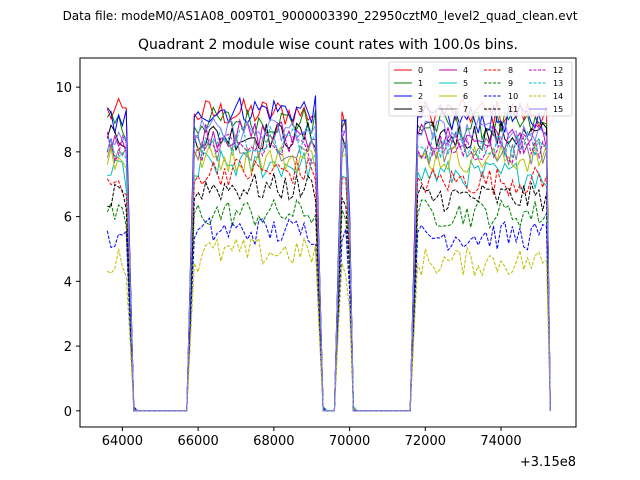 The width and height of the screenshot is (640, 480). What do you see at coordinates (513, 96) in the screenshot?
I see `legend-label: 10` at bounding box center [513, 96].